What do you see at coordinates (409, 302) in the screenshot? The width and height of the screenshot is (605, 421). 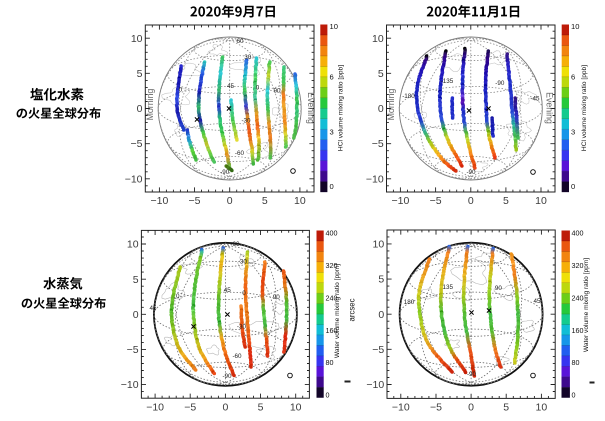 I see `svg-text: 180` at bounding box center [409, 302].